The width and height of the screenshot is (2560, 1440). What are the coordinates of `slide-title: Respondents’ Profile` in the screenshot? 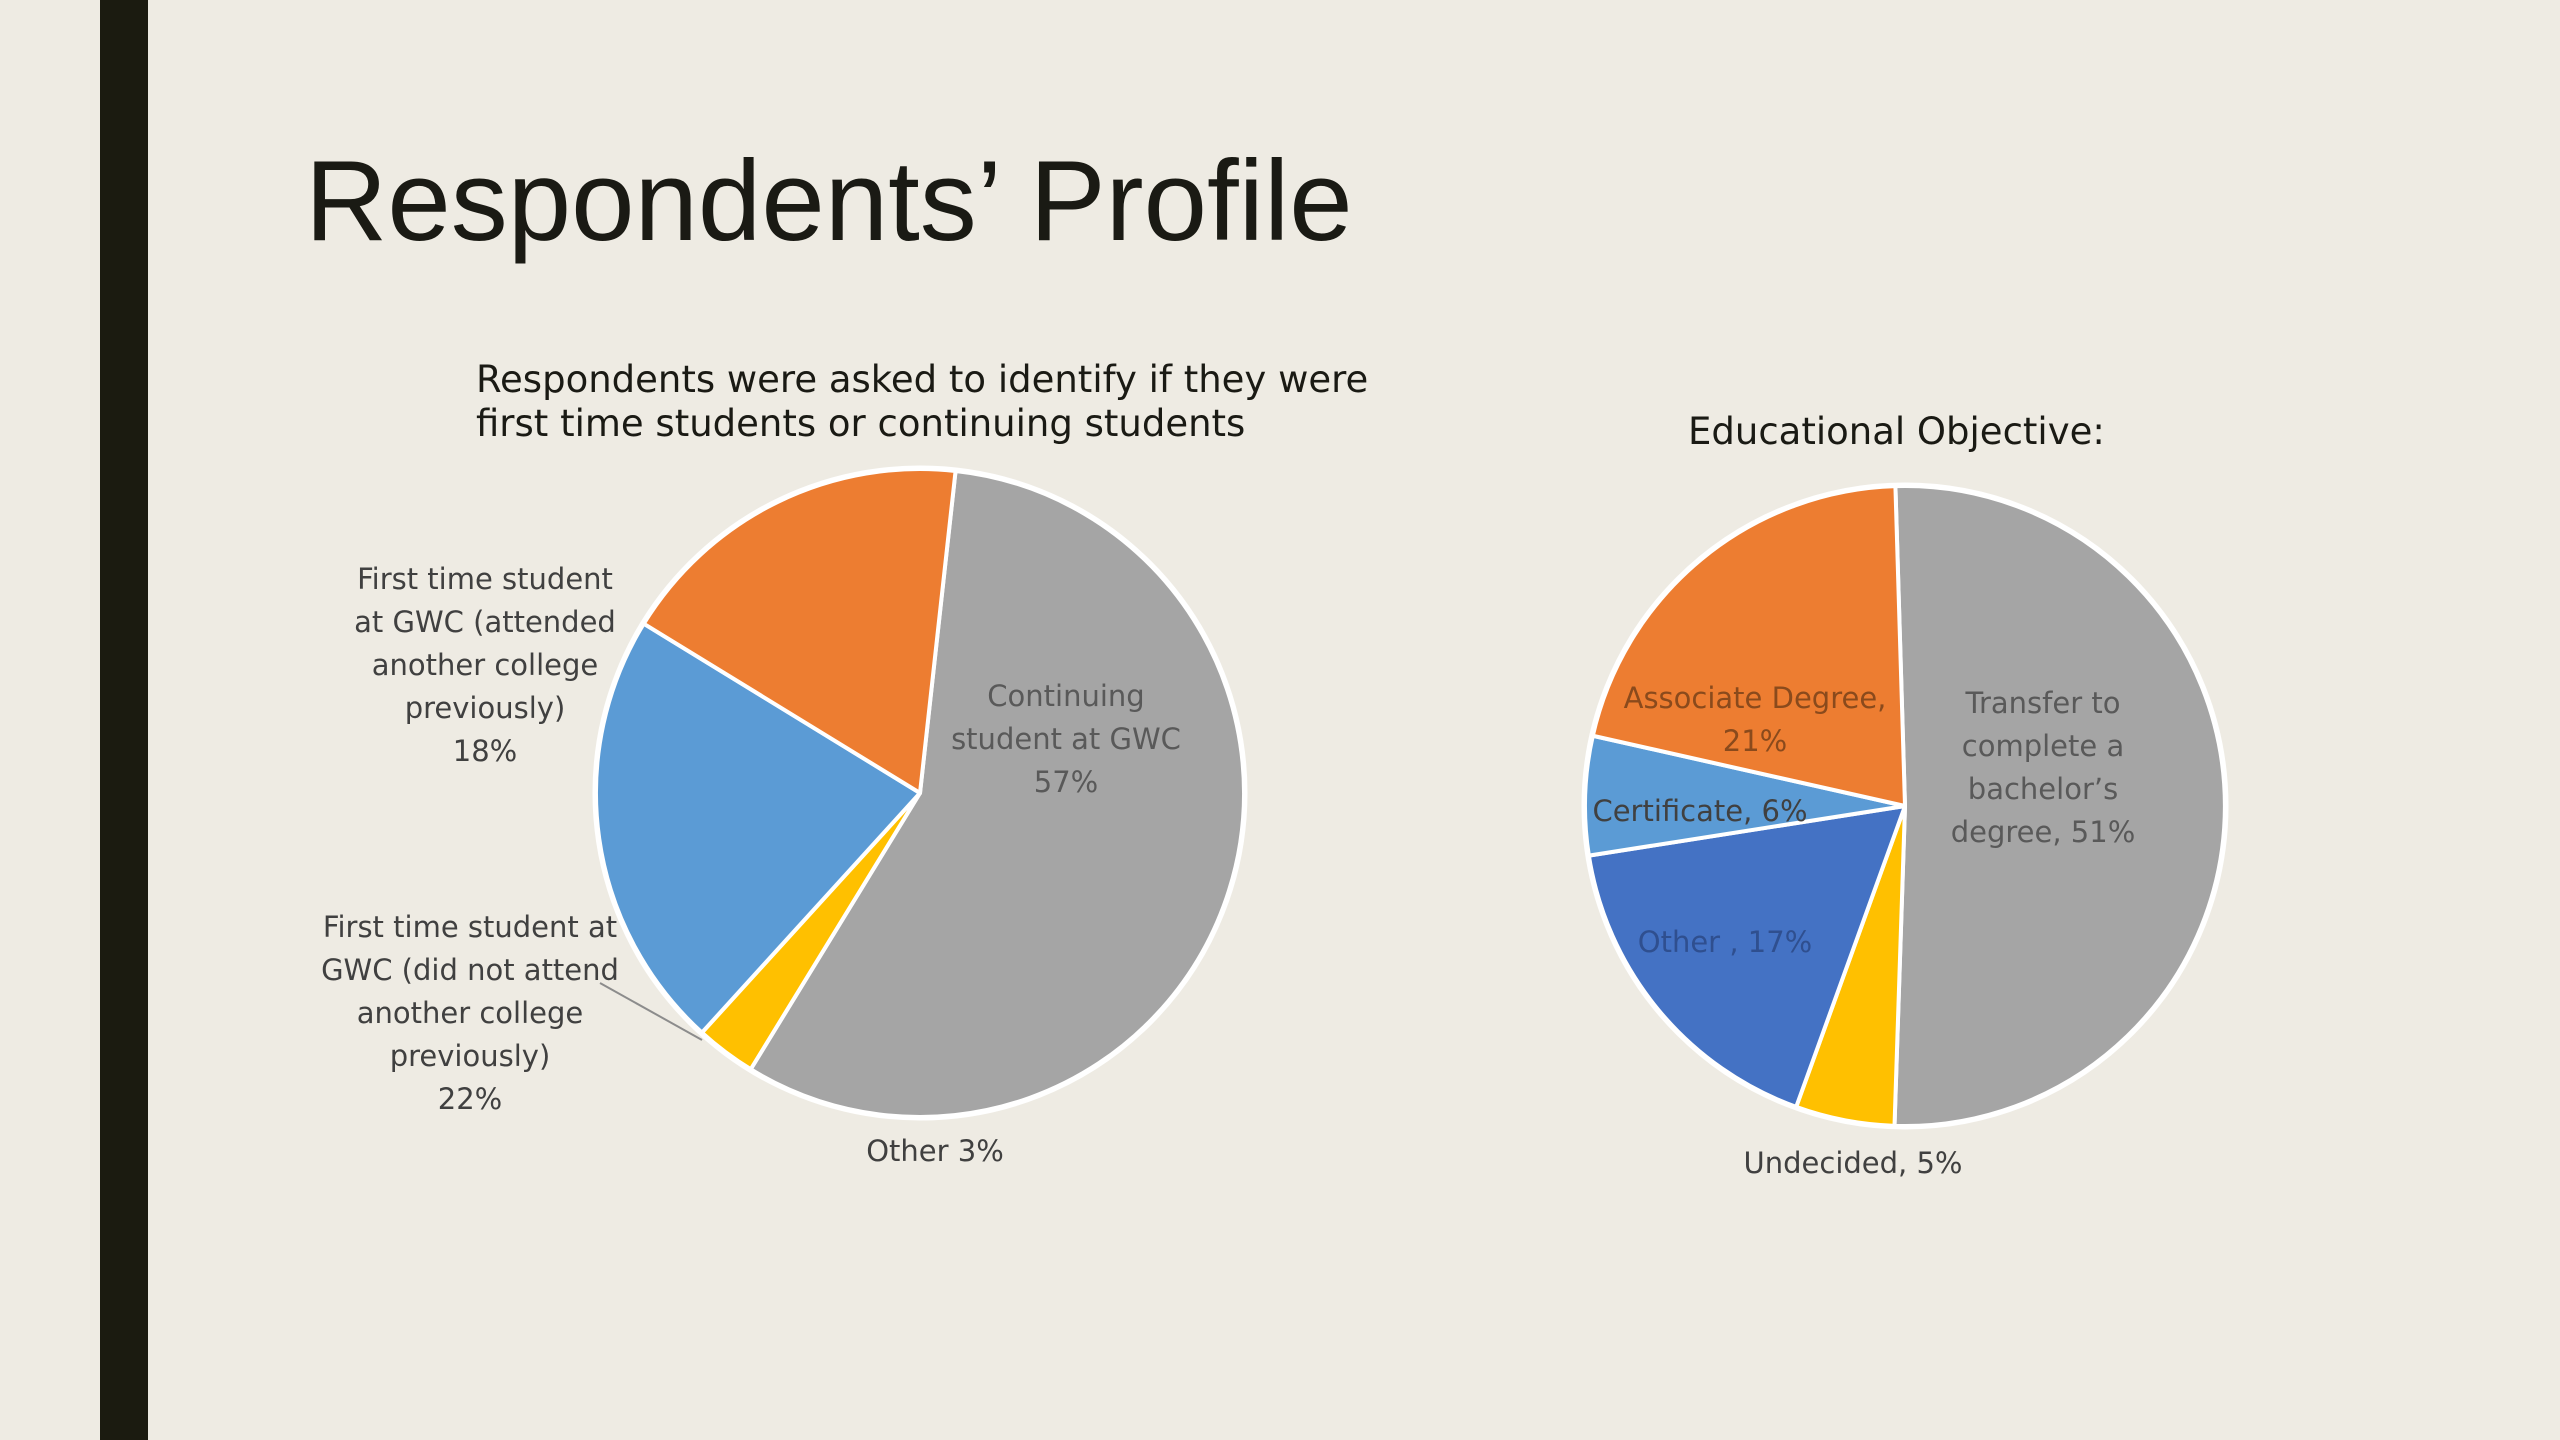 It's located at (829, 201).